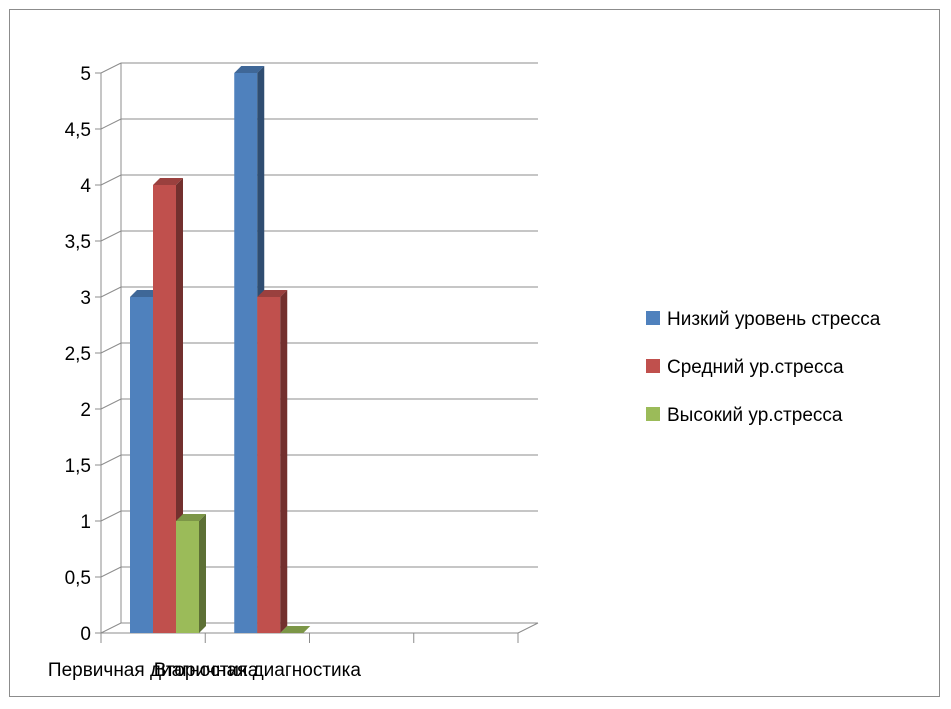  I want to click on x-category-label: Вторичная диагностика, so click(258, 670).